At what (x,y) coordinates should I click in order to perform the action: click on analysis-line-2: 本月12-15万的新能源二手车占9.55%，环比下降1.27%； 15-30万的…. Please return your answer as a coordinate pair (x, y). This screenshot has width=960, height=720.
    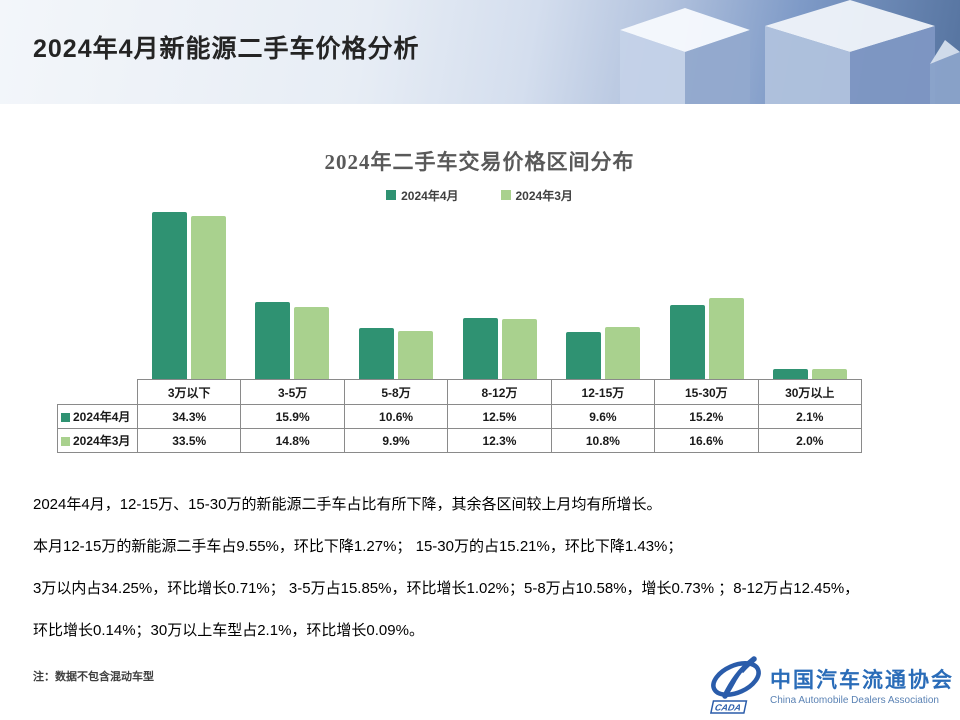
    Looking at the image, I should click on (358, 546).